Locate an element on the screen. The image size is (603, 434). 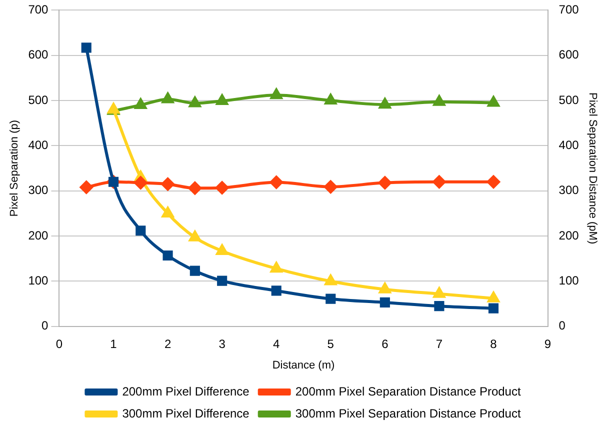
y-tick-label: 0 is located at coordinates (45, 325).